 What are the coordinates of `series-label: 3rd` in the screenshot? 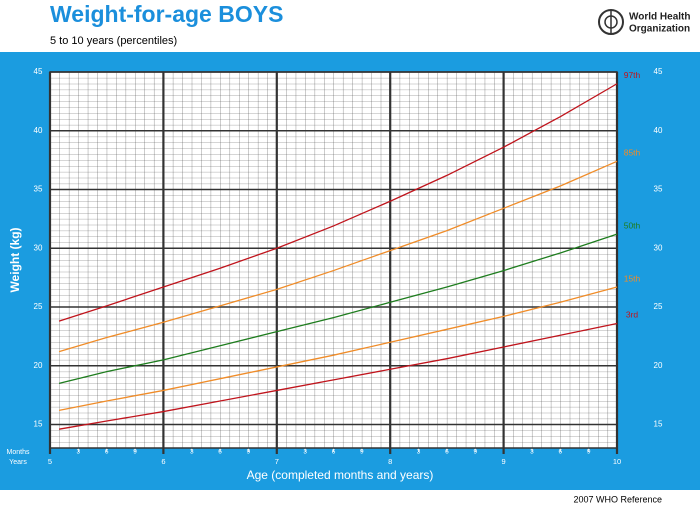 It's located at (632, 315).